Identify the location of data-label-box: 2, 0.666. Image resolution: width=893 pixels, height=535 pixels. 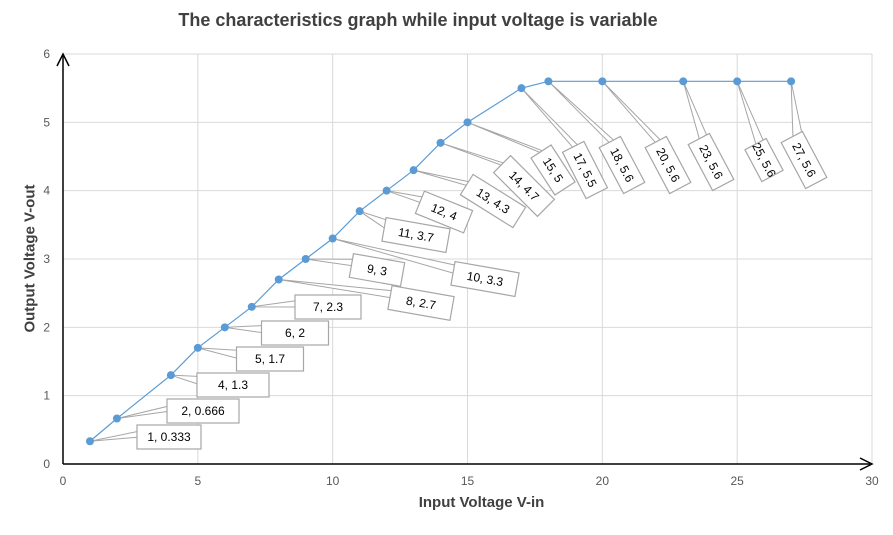
(203, 411).